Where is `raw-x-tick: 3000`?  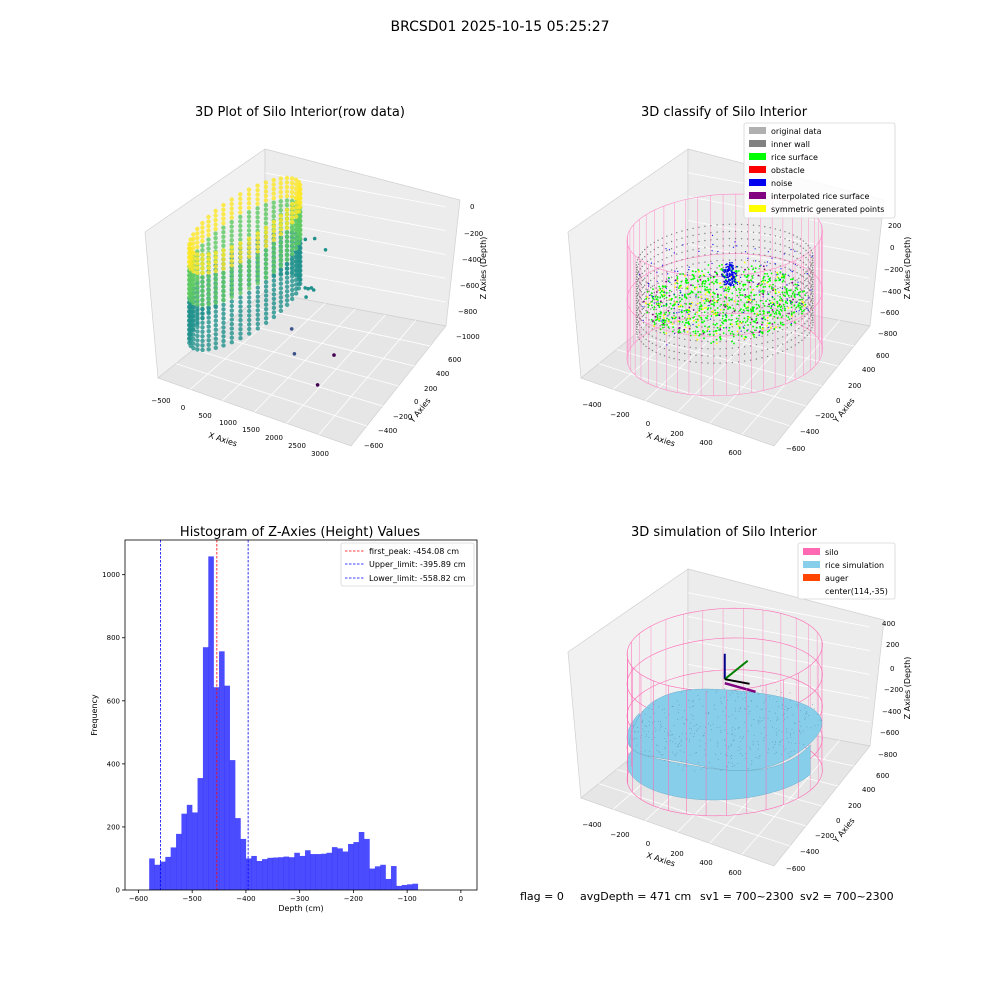 raw-x-tick: 3000 is located at coordinates (320, 454).